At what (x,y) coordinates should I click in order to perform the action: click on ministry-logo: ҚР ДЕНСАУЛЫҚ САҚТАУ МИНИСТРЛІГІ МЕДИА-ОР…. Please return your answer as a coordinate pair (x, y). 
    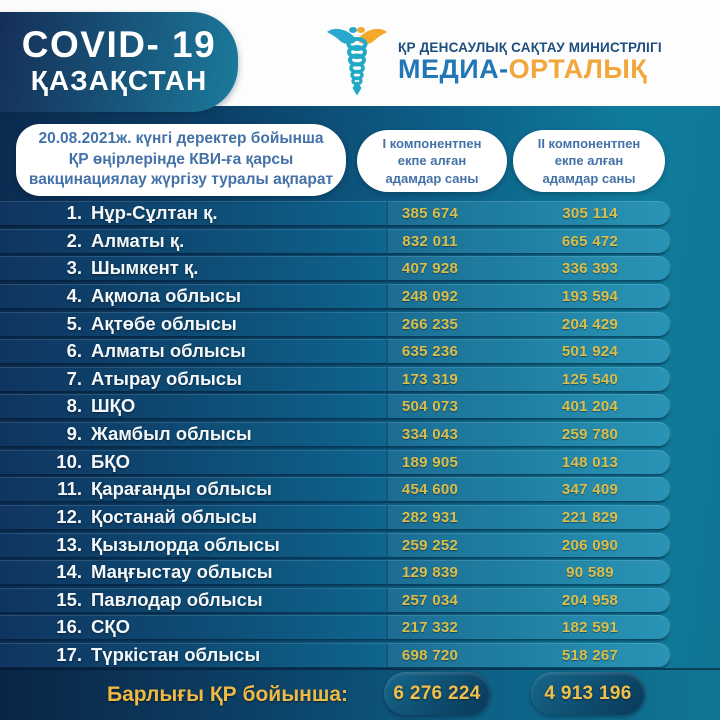
    Looking at the image, I should click on (494, 62).